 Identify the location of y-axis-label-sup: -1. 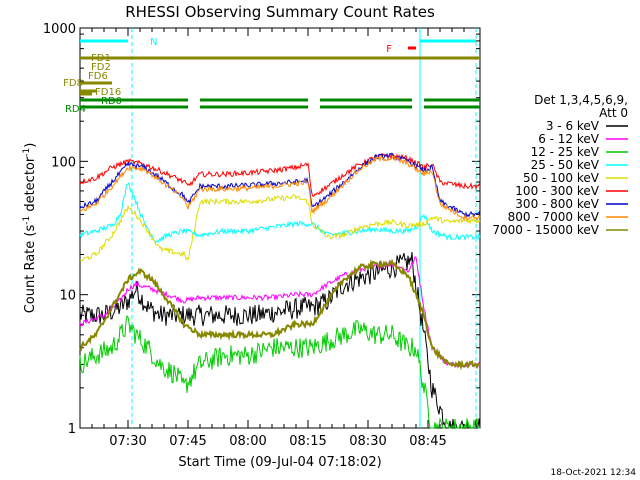
(27, 220).